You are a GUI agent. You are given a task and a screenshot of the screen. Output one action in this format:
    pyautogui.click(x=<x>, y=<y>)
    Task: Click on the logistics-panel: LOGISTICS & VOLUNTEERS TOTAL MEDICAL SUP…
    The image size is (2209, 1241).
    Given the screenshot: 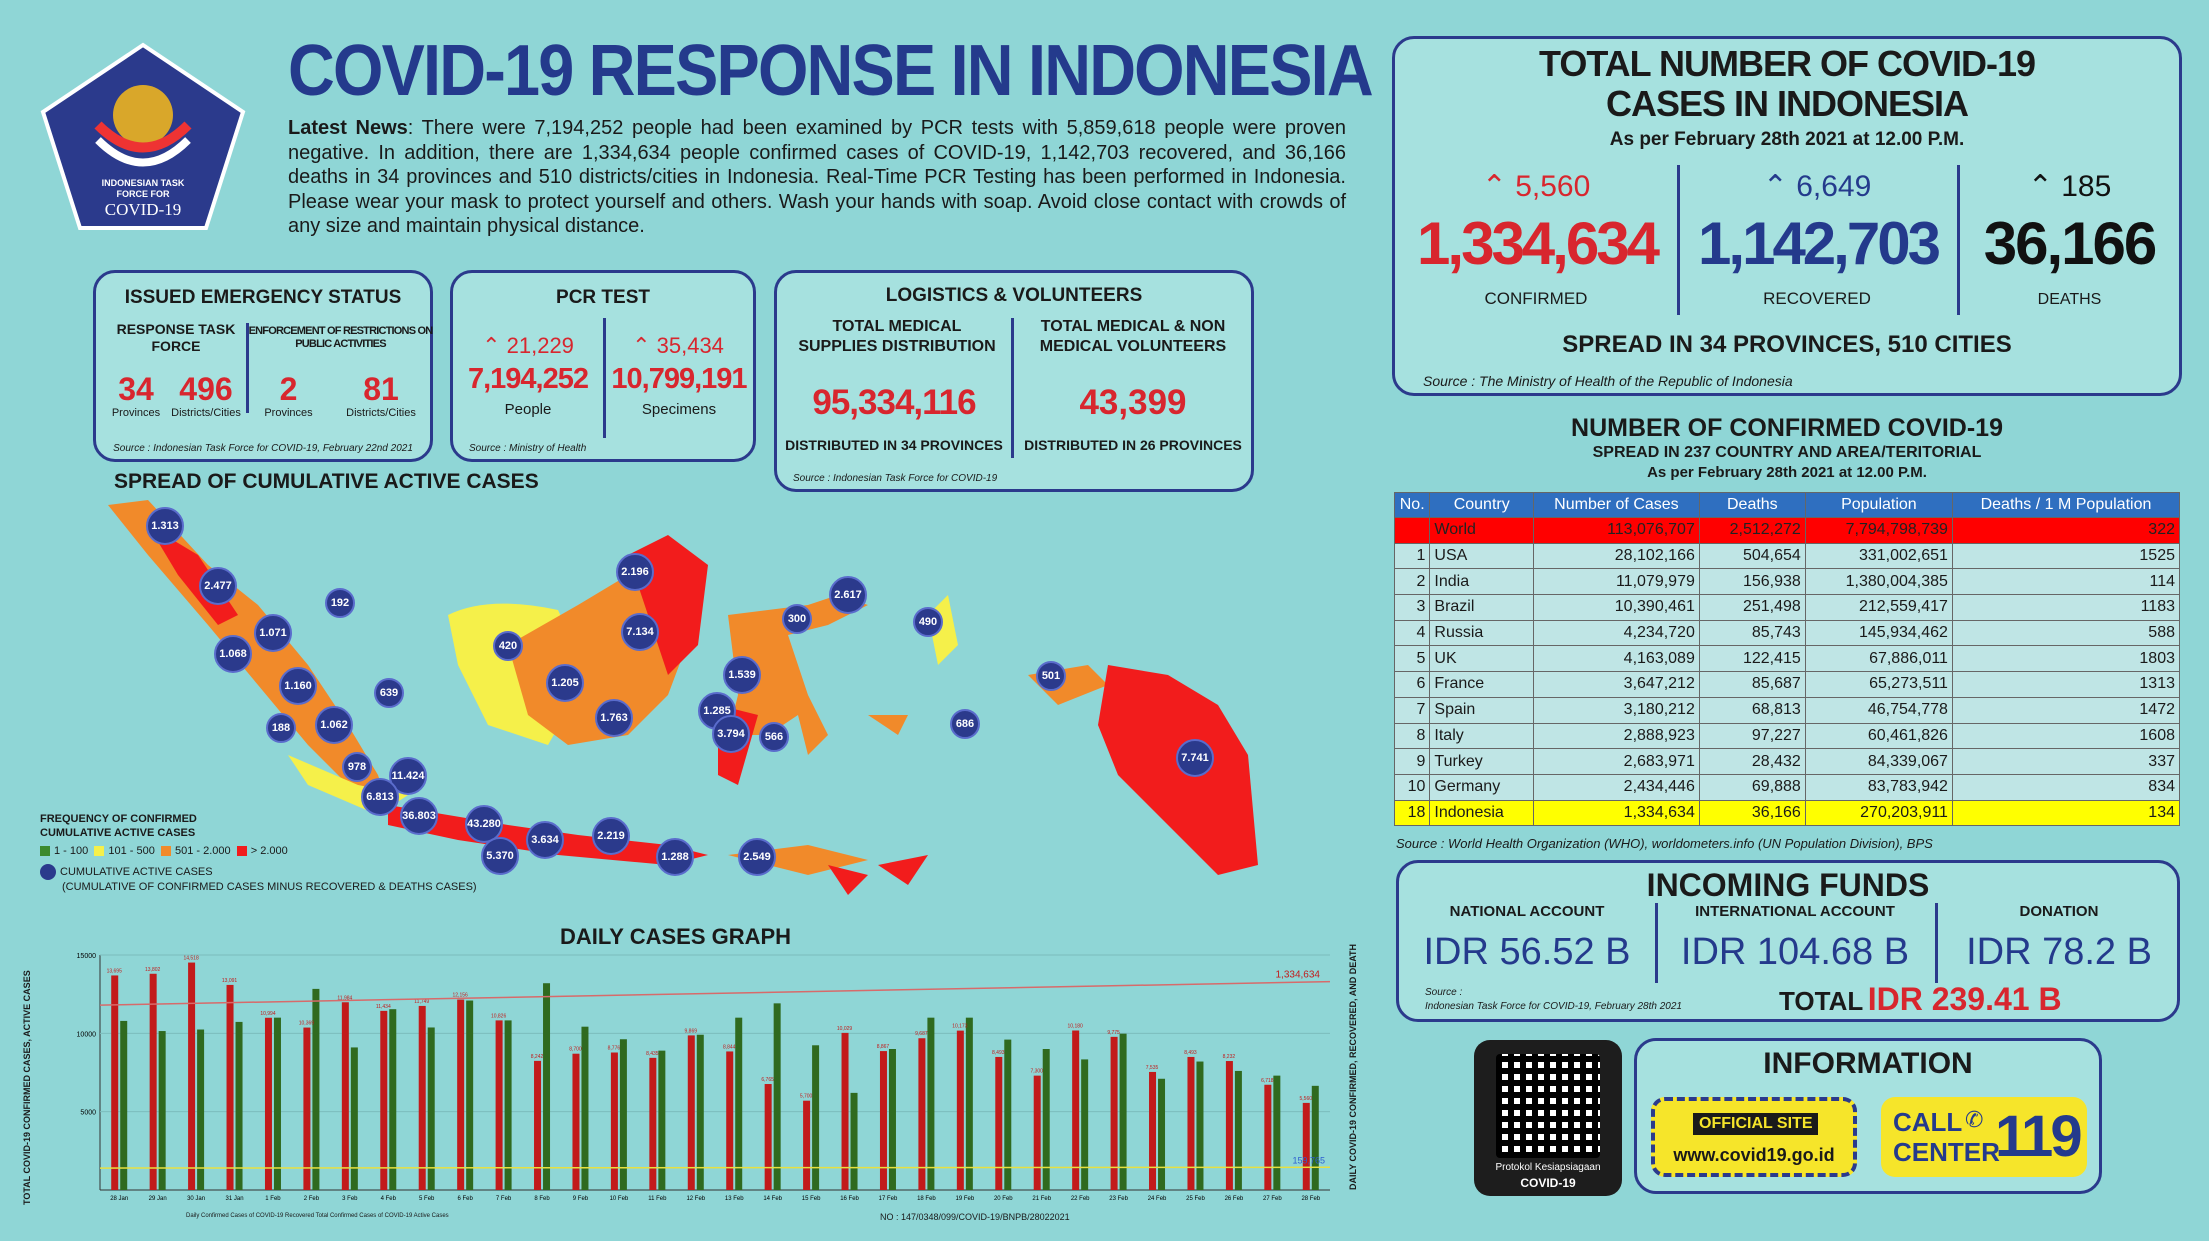 What is the action you would take?
    pyautogui.click(x=1014, y=381)
    